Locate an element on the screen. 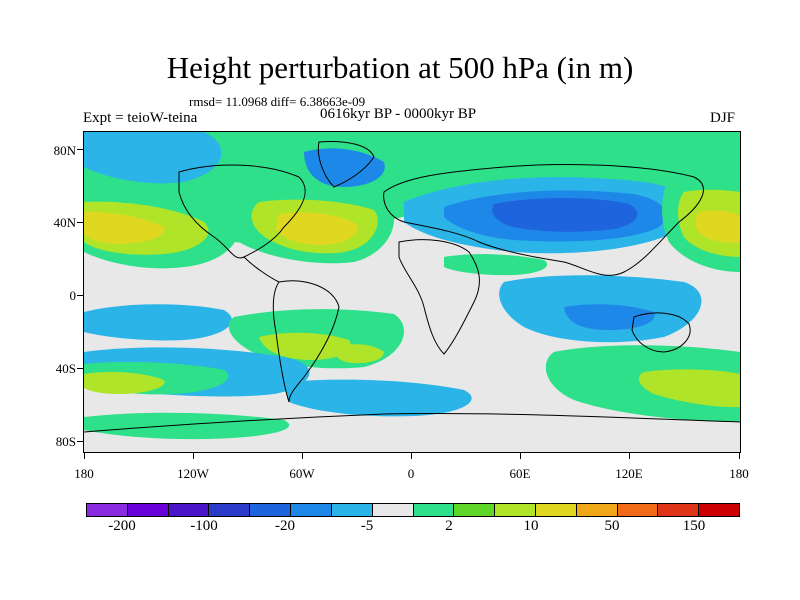 The width and height of the screenshot is (800, 600). experiment-label: Expt = teioW-teina is located at coordinates (140, 118).